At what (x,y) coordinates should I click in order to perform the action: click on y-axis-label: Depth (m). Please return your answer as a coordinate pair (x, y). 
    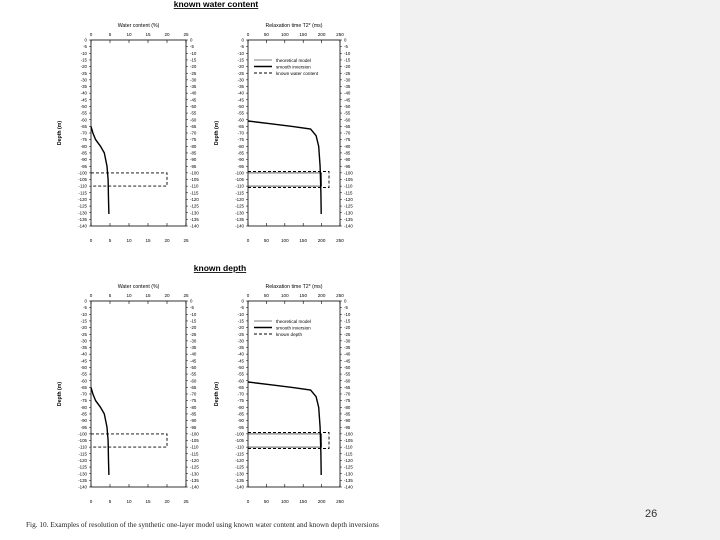
    Looking at the image, I should click on (217, 394).